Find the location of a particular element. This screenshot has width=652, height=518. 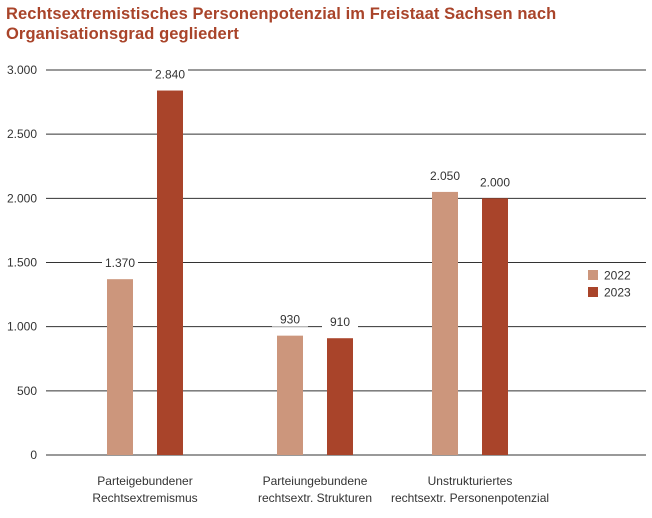

data-label: 2.840 is located at coordinates (170, 75).